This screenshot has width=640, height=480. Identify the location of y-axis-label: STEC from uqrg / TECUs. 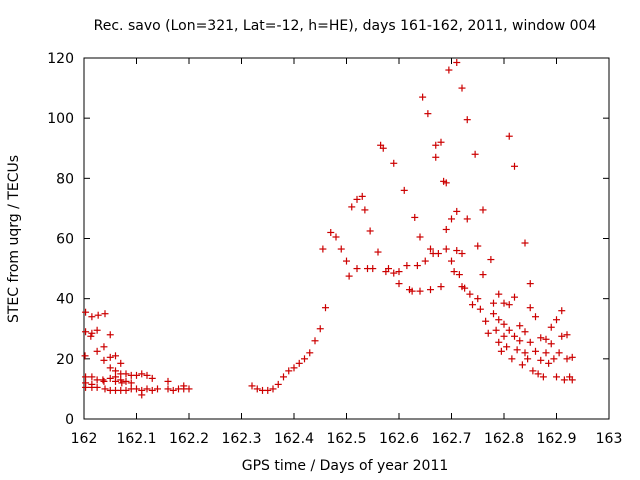
(14, 239).